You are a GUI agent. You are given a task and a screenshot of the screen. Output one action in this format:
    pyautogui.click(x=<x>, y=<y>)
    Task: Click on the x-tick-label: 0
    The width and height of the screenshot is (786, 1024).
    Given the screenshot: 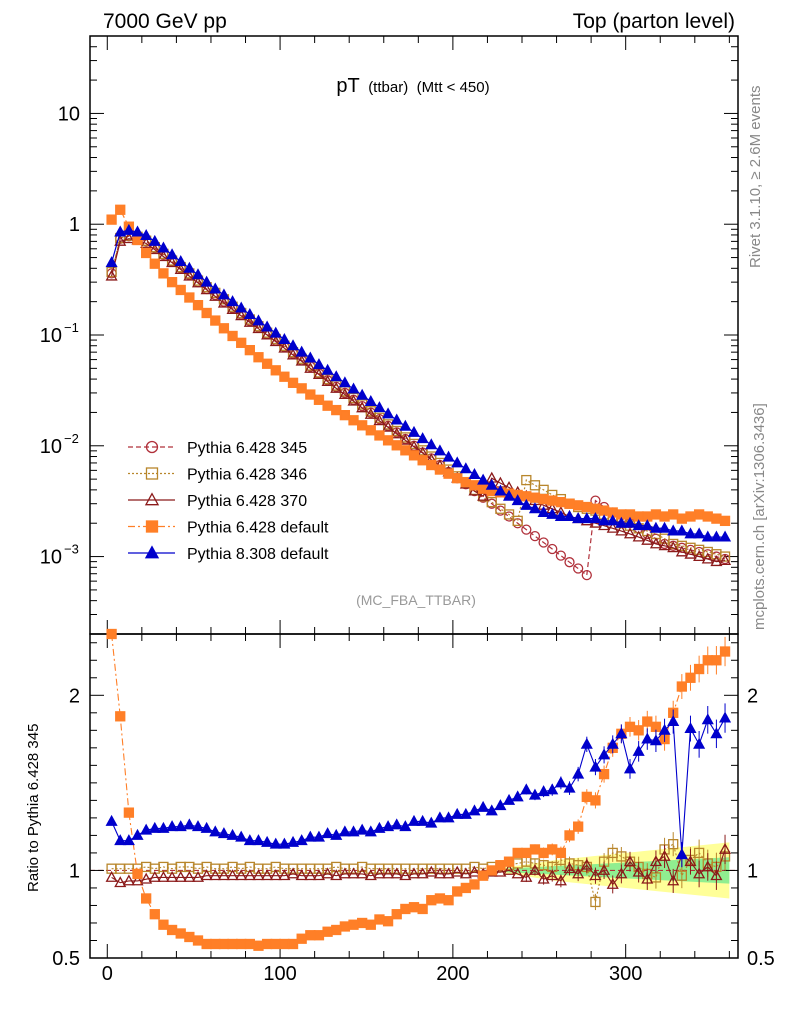 What is the action you would take?
    pyautogui.click(x=107, y=974)
    